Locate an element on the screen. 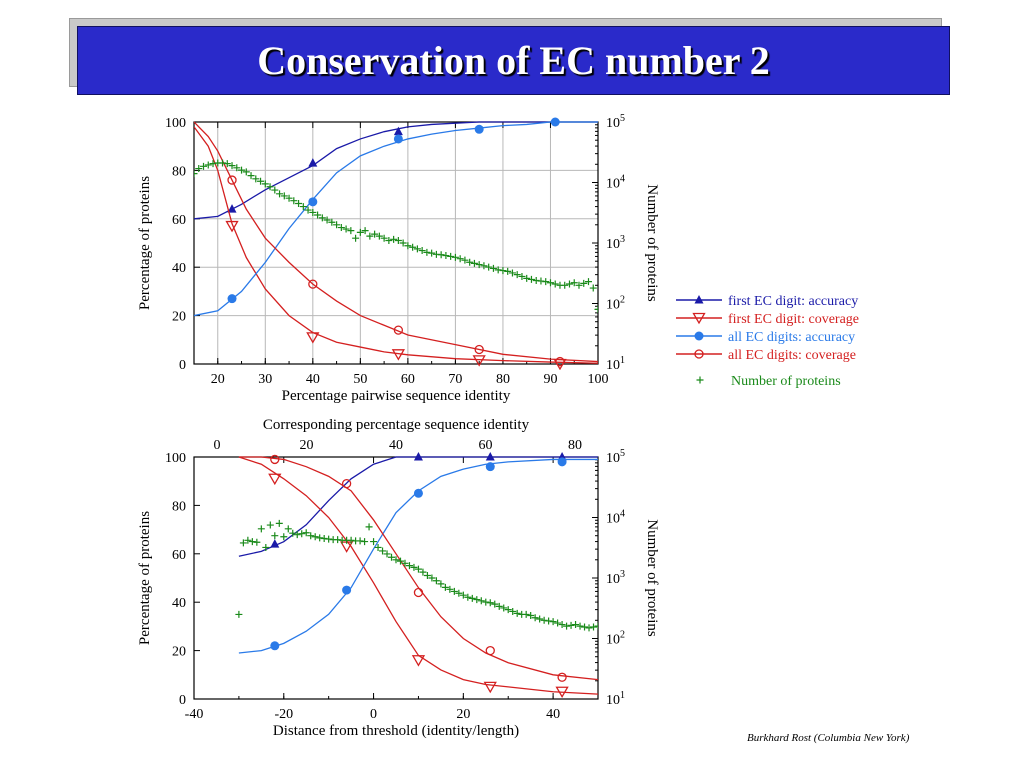 This screenshot has width=1024, height=768. y2-tick-label: 10⁵ is located at coordinates (615, 122).